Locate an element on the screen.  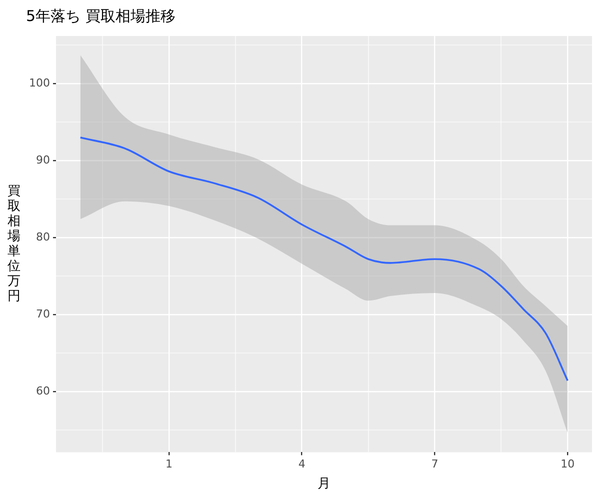
y-tick-label: 90 is located at coordinates (43, 159).